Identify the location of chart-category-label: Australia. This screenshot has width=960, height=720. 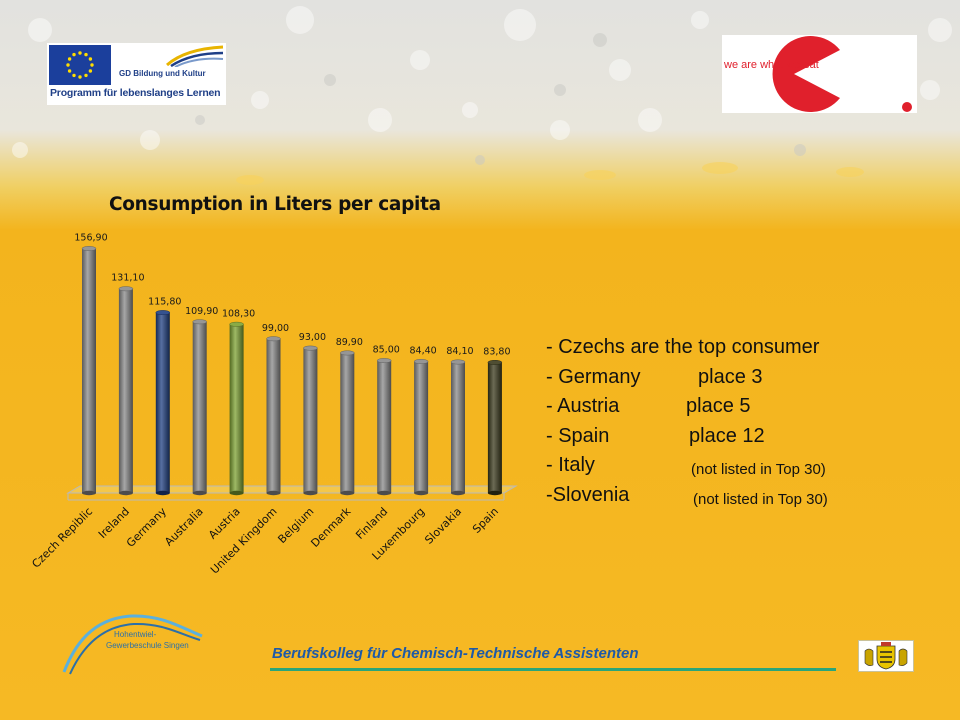
(184, 527).